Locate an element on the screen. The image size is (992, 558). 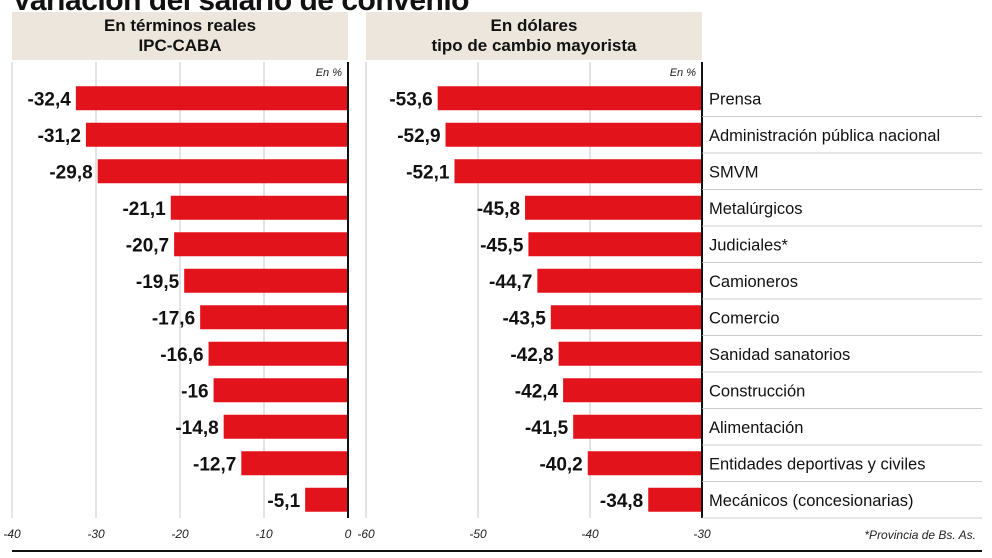
right-panel-header: En dólares tipo de cambio mayorista is located at coordinates (534, 36).